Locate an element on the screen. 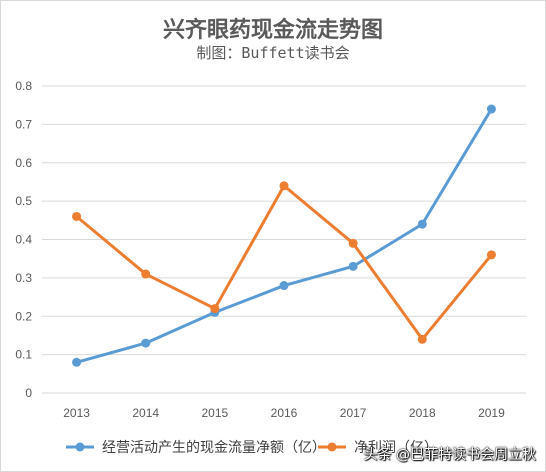 Image resolution: width=546 pixels, height=472 pixels. x-tick-label: 2017 is located at coordinates (353, 413).